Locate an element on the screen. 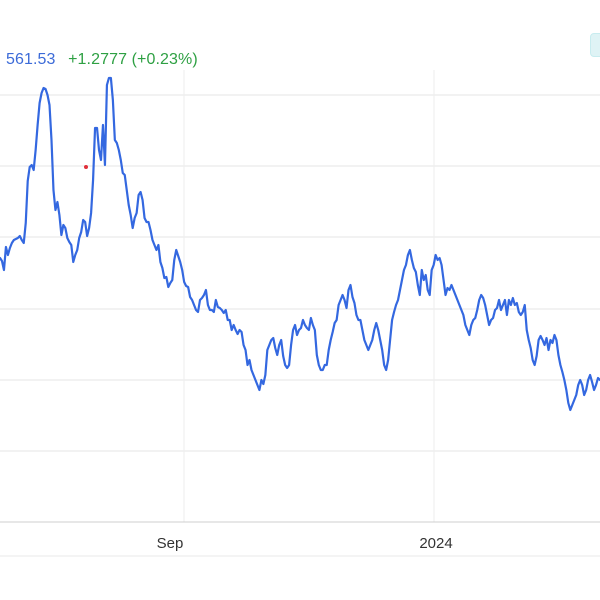 This screenshot has width=600, height=600. price-header: 561.53 +1.2777 (+0.23%) is located at coordinates (102, 60).